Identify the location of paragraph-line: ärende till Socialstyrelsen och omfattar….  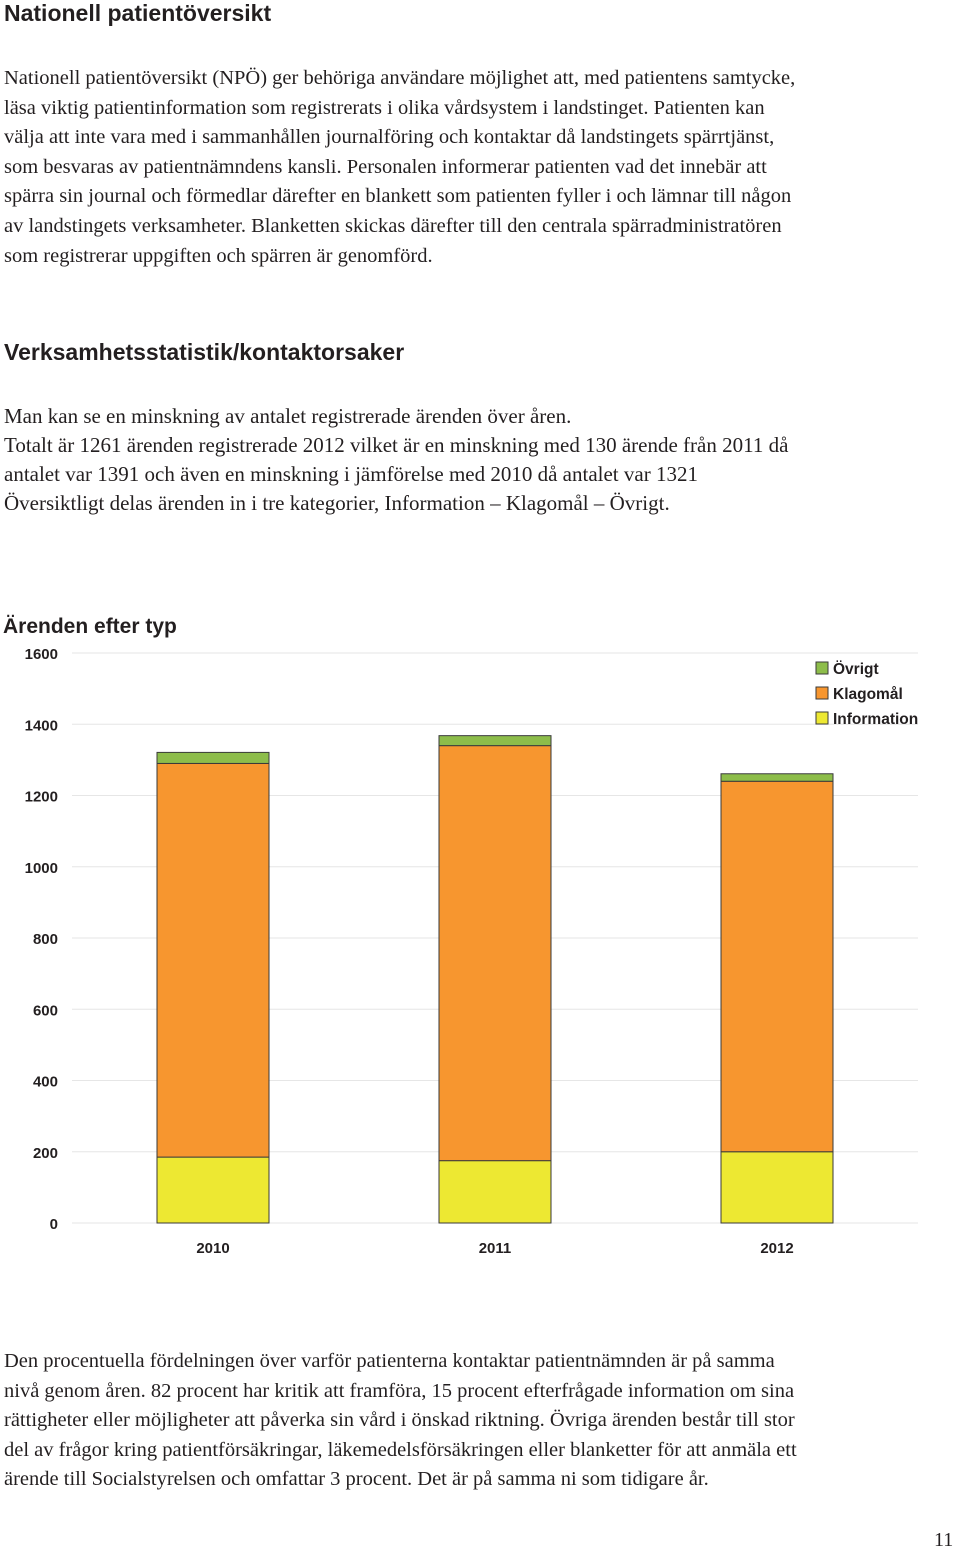
(356, 1479).